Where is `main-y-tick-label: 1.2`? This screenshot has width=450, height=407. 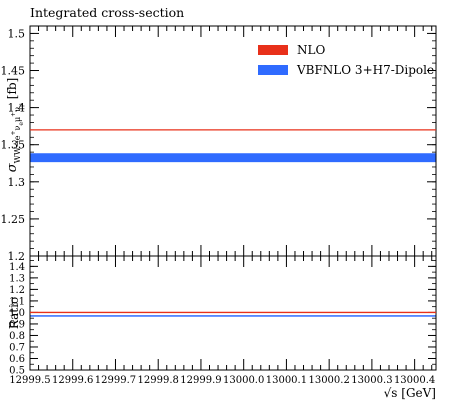 main-y-tick-label: 1.2 is located at coordinates (17, 256).